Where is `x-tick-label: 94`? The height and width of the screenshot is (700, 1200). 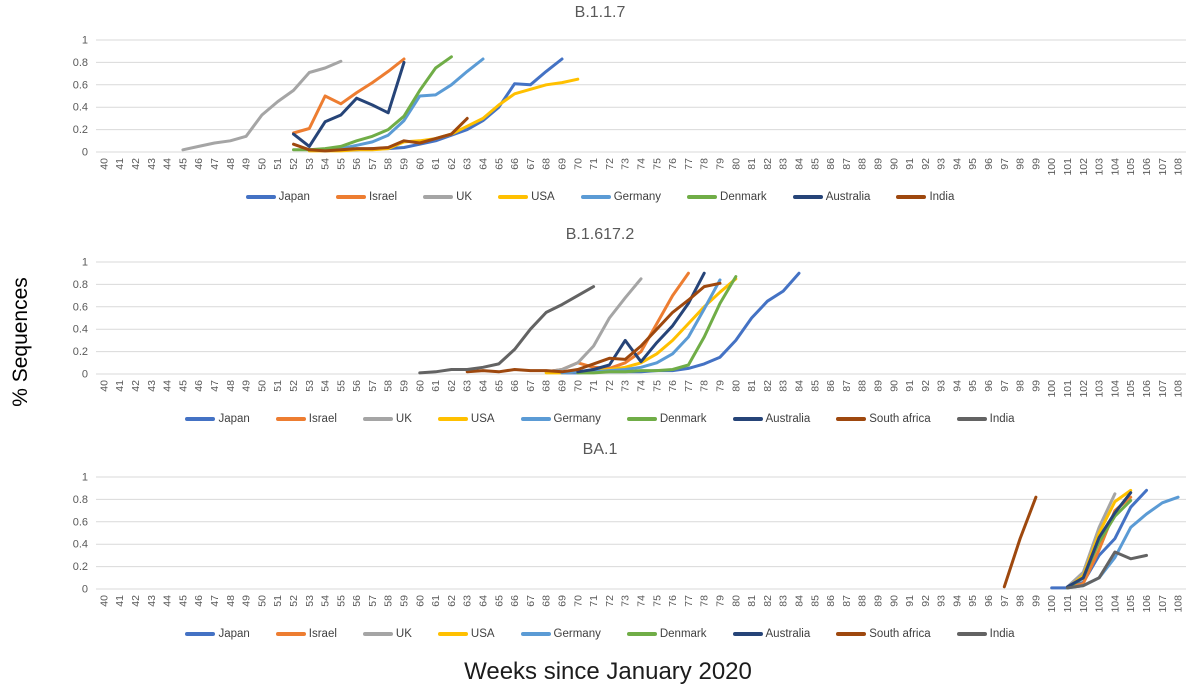
x-tick-label: 94 is located at coordinates (957, 386).